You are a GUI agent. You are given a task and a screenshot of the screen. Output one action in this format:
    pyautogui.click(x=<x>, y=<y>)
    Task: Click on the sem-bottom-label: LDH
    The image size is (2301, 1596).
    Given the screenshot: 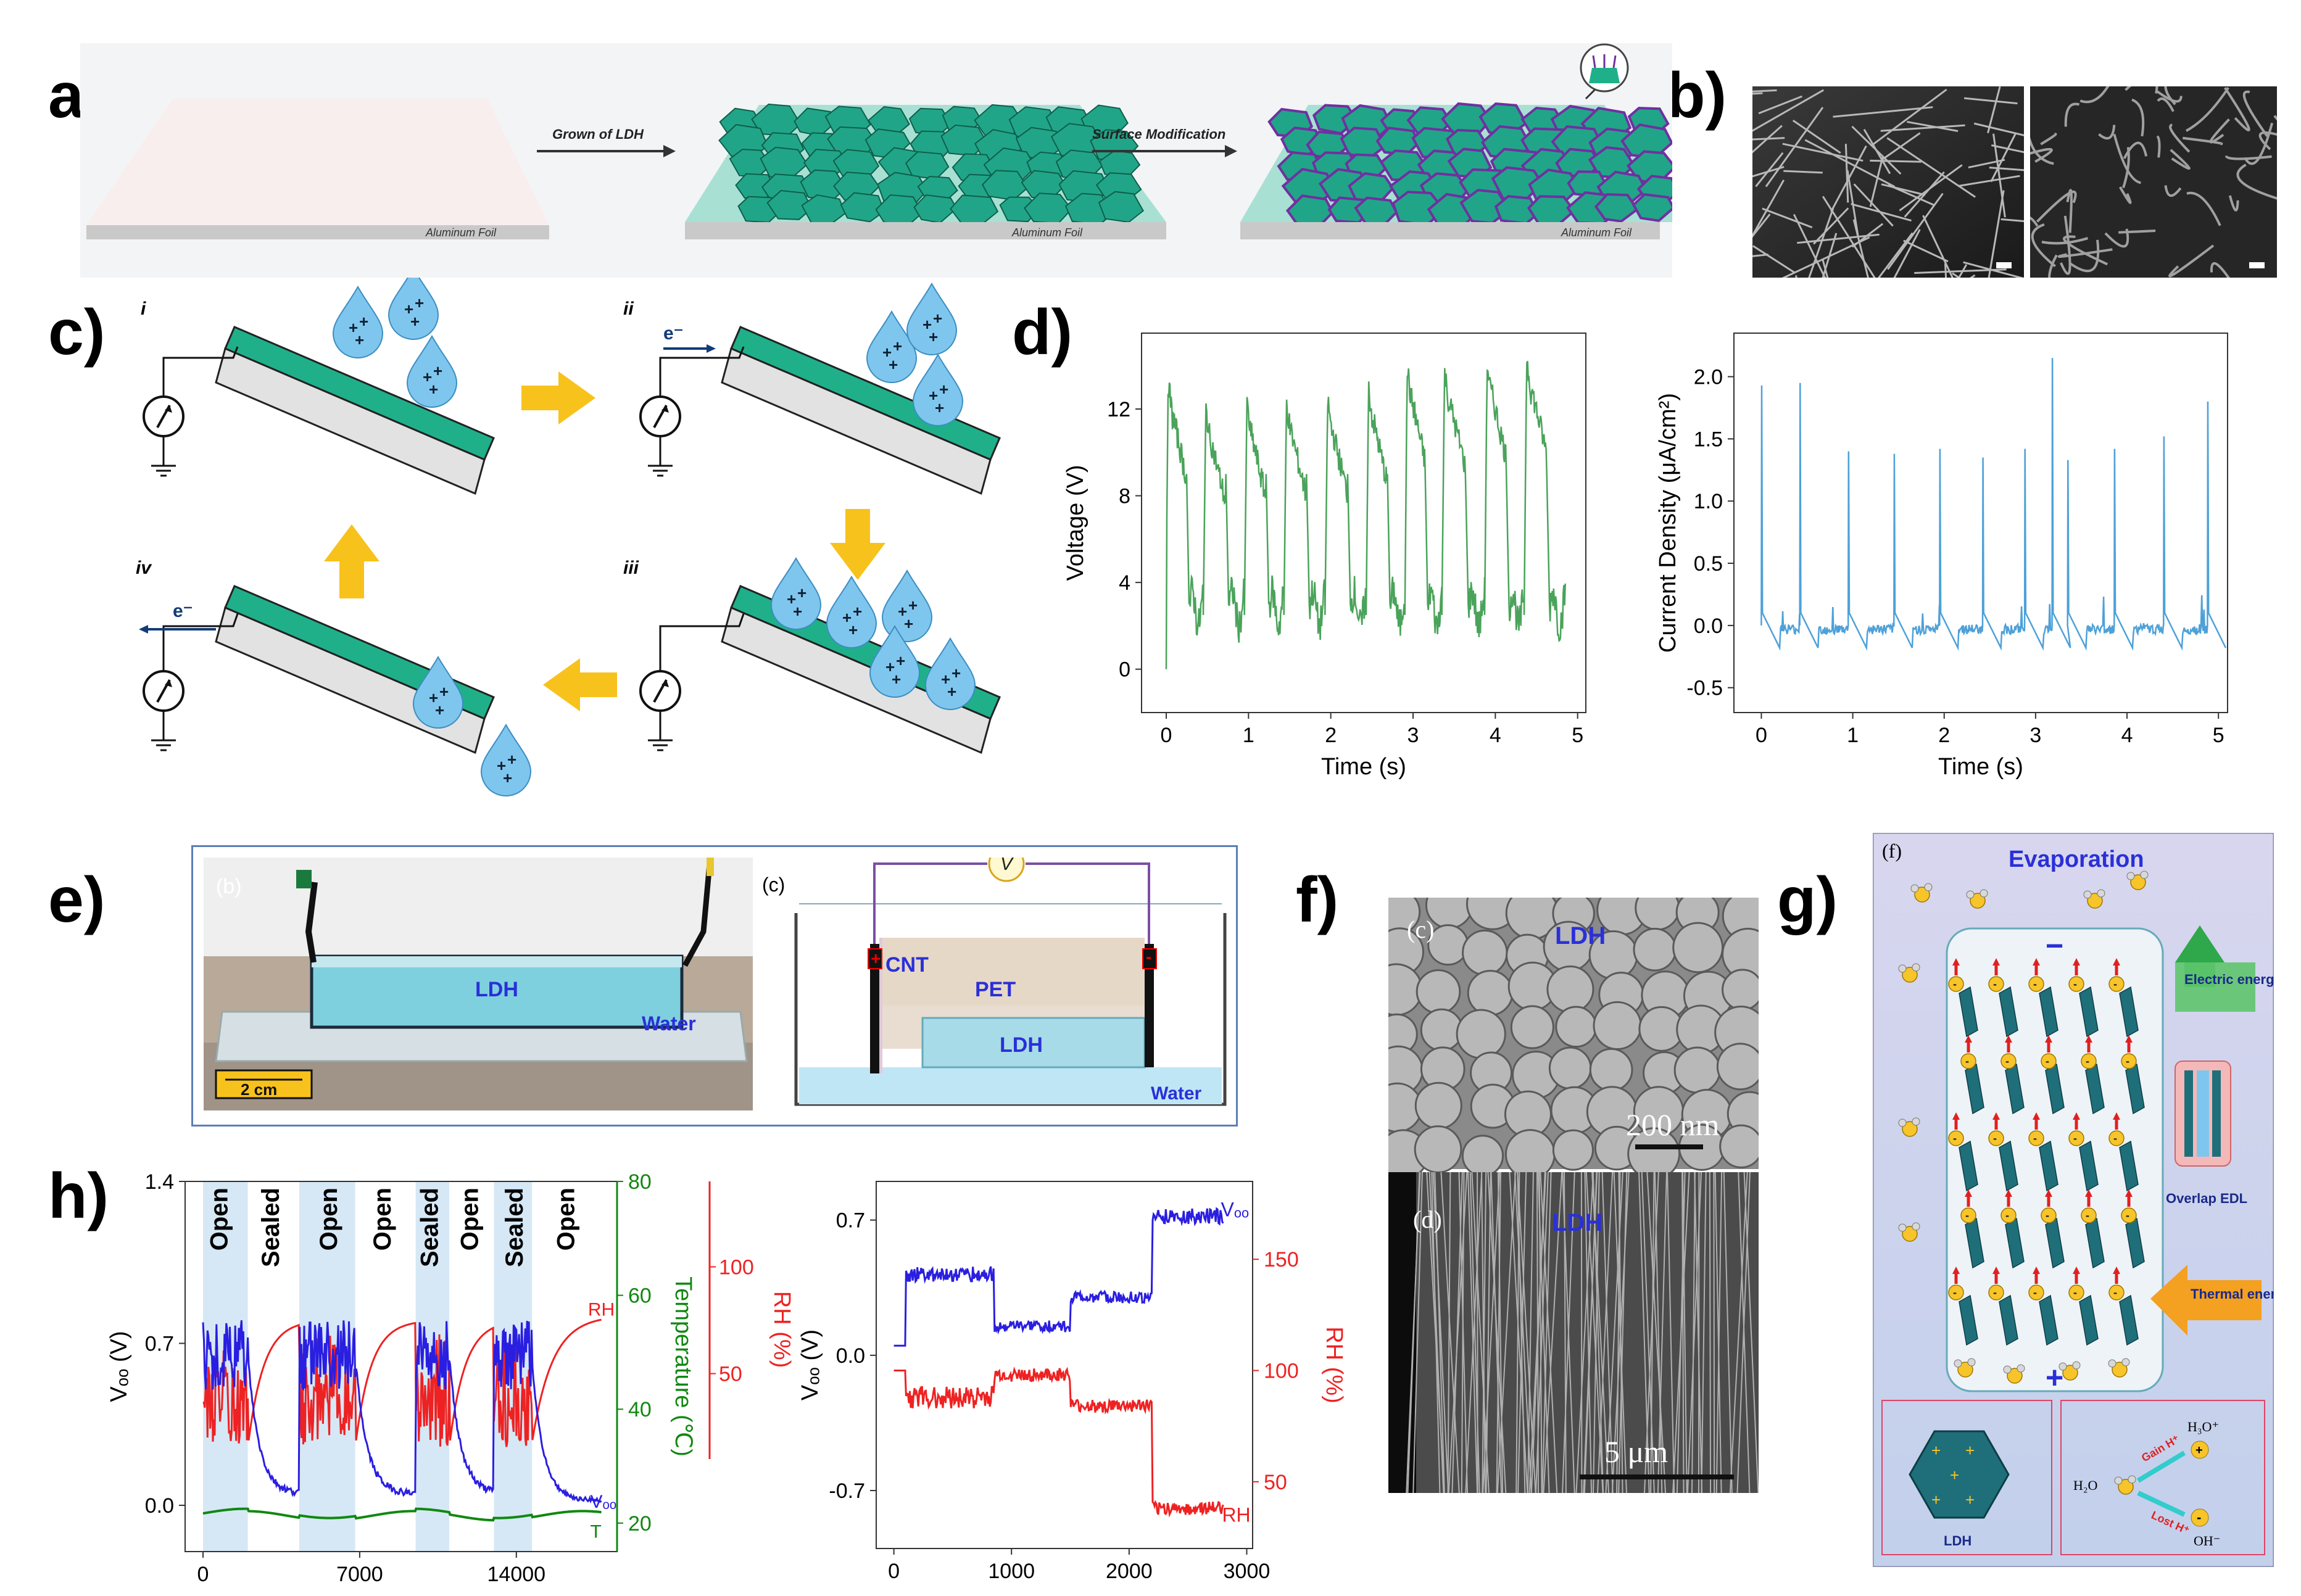 What is the action you would take?
    pyautogui.click(x=1577, y=1222)
    